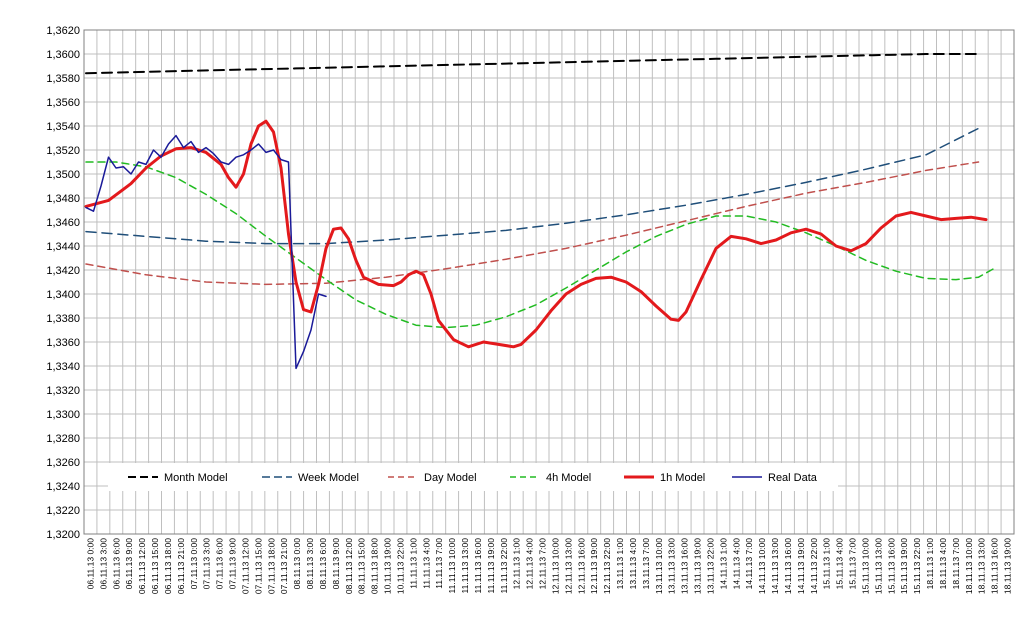 This screenshot has height=624, width=1022. Describe the element at coordinates (620, 564) in the screenshot. I see `x-tick-label: 13.11.13 1:00` at that location.